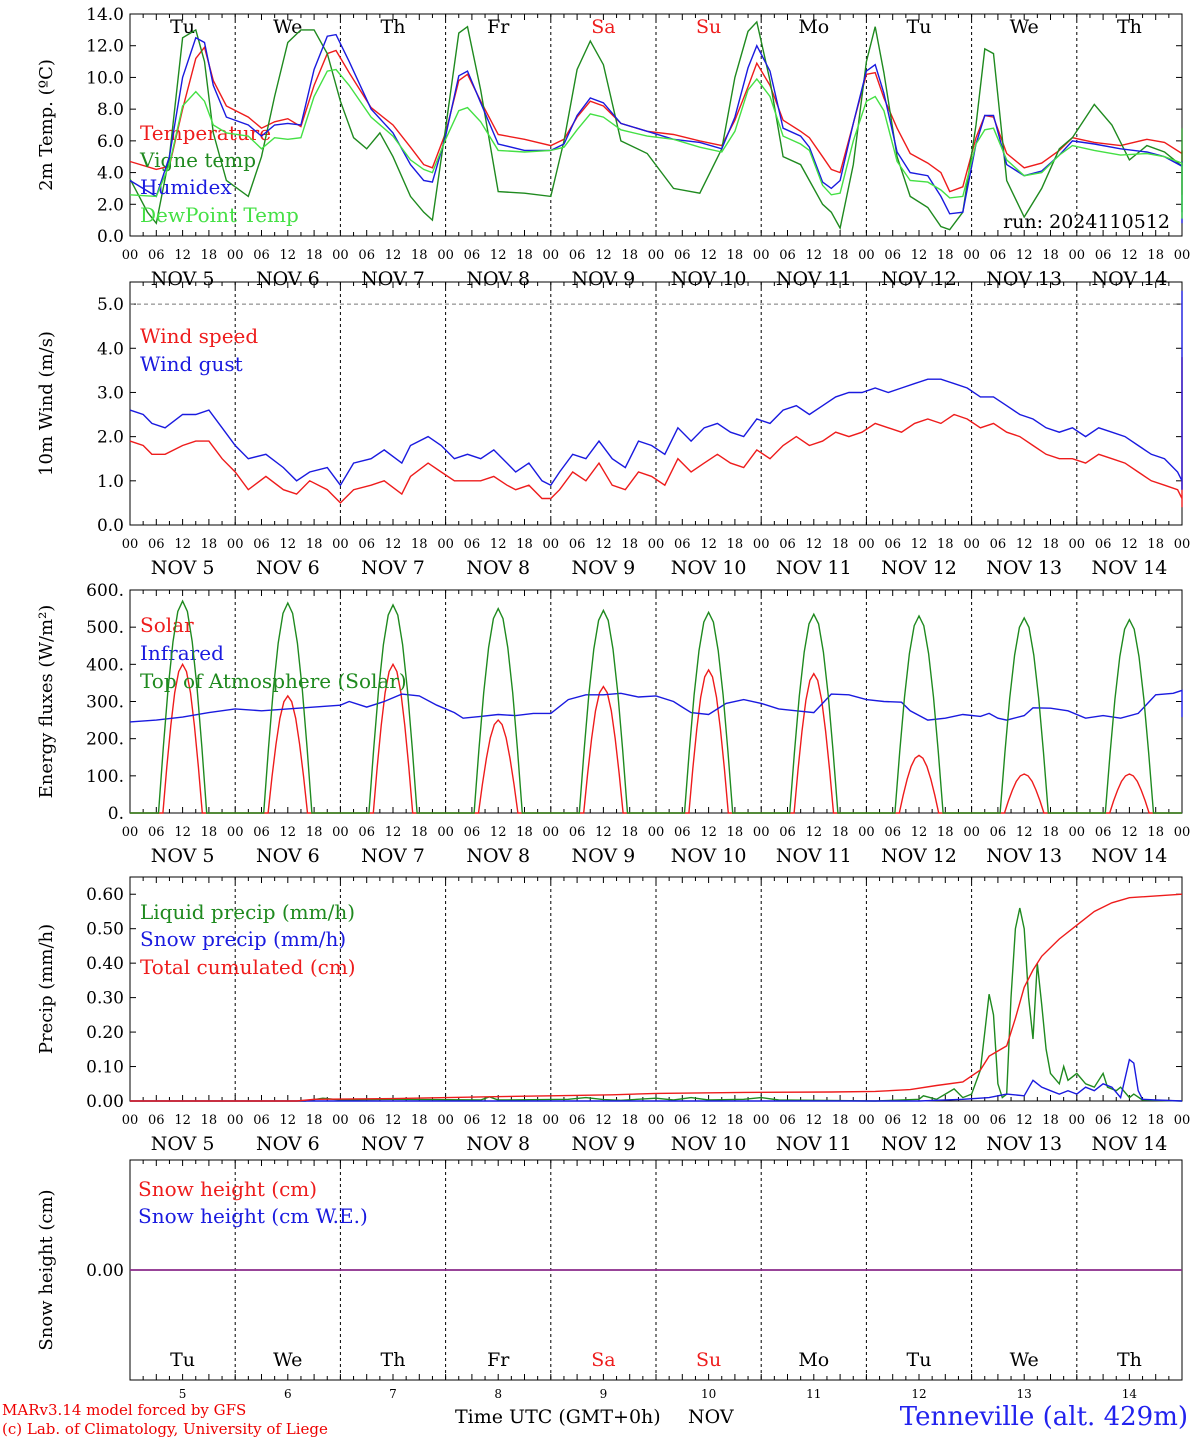 The height and width of the screenshot is (1440, 1194). I want to click on panel4-date-label: NOV 14, so click(1129, 1144).